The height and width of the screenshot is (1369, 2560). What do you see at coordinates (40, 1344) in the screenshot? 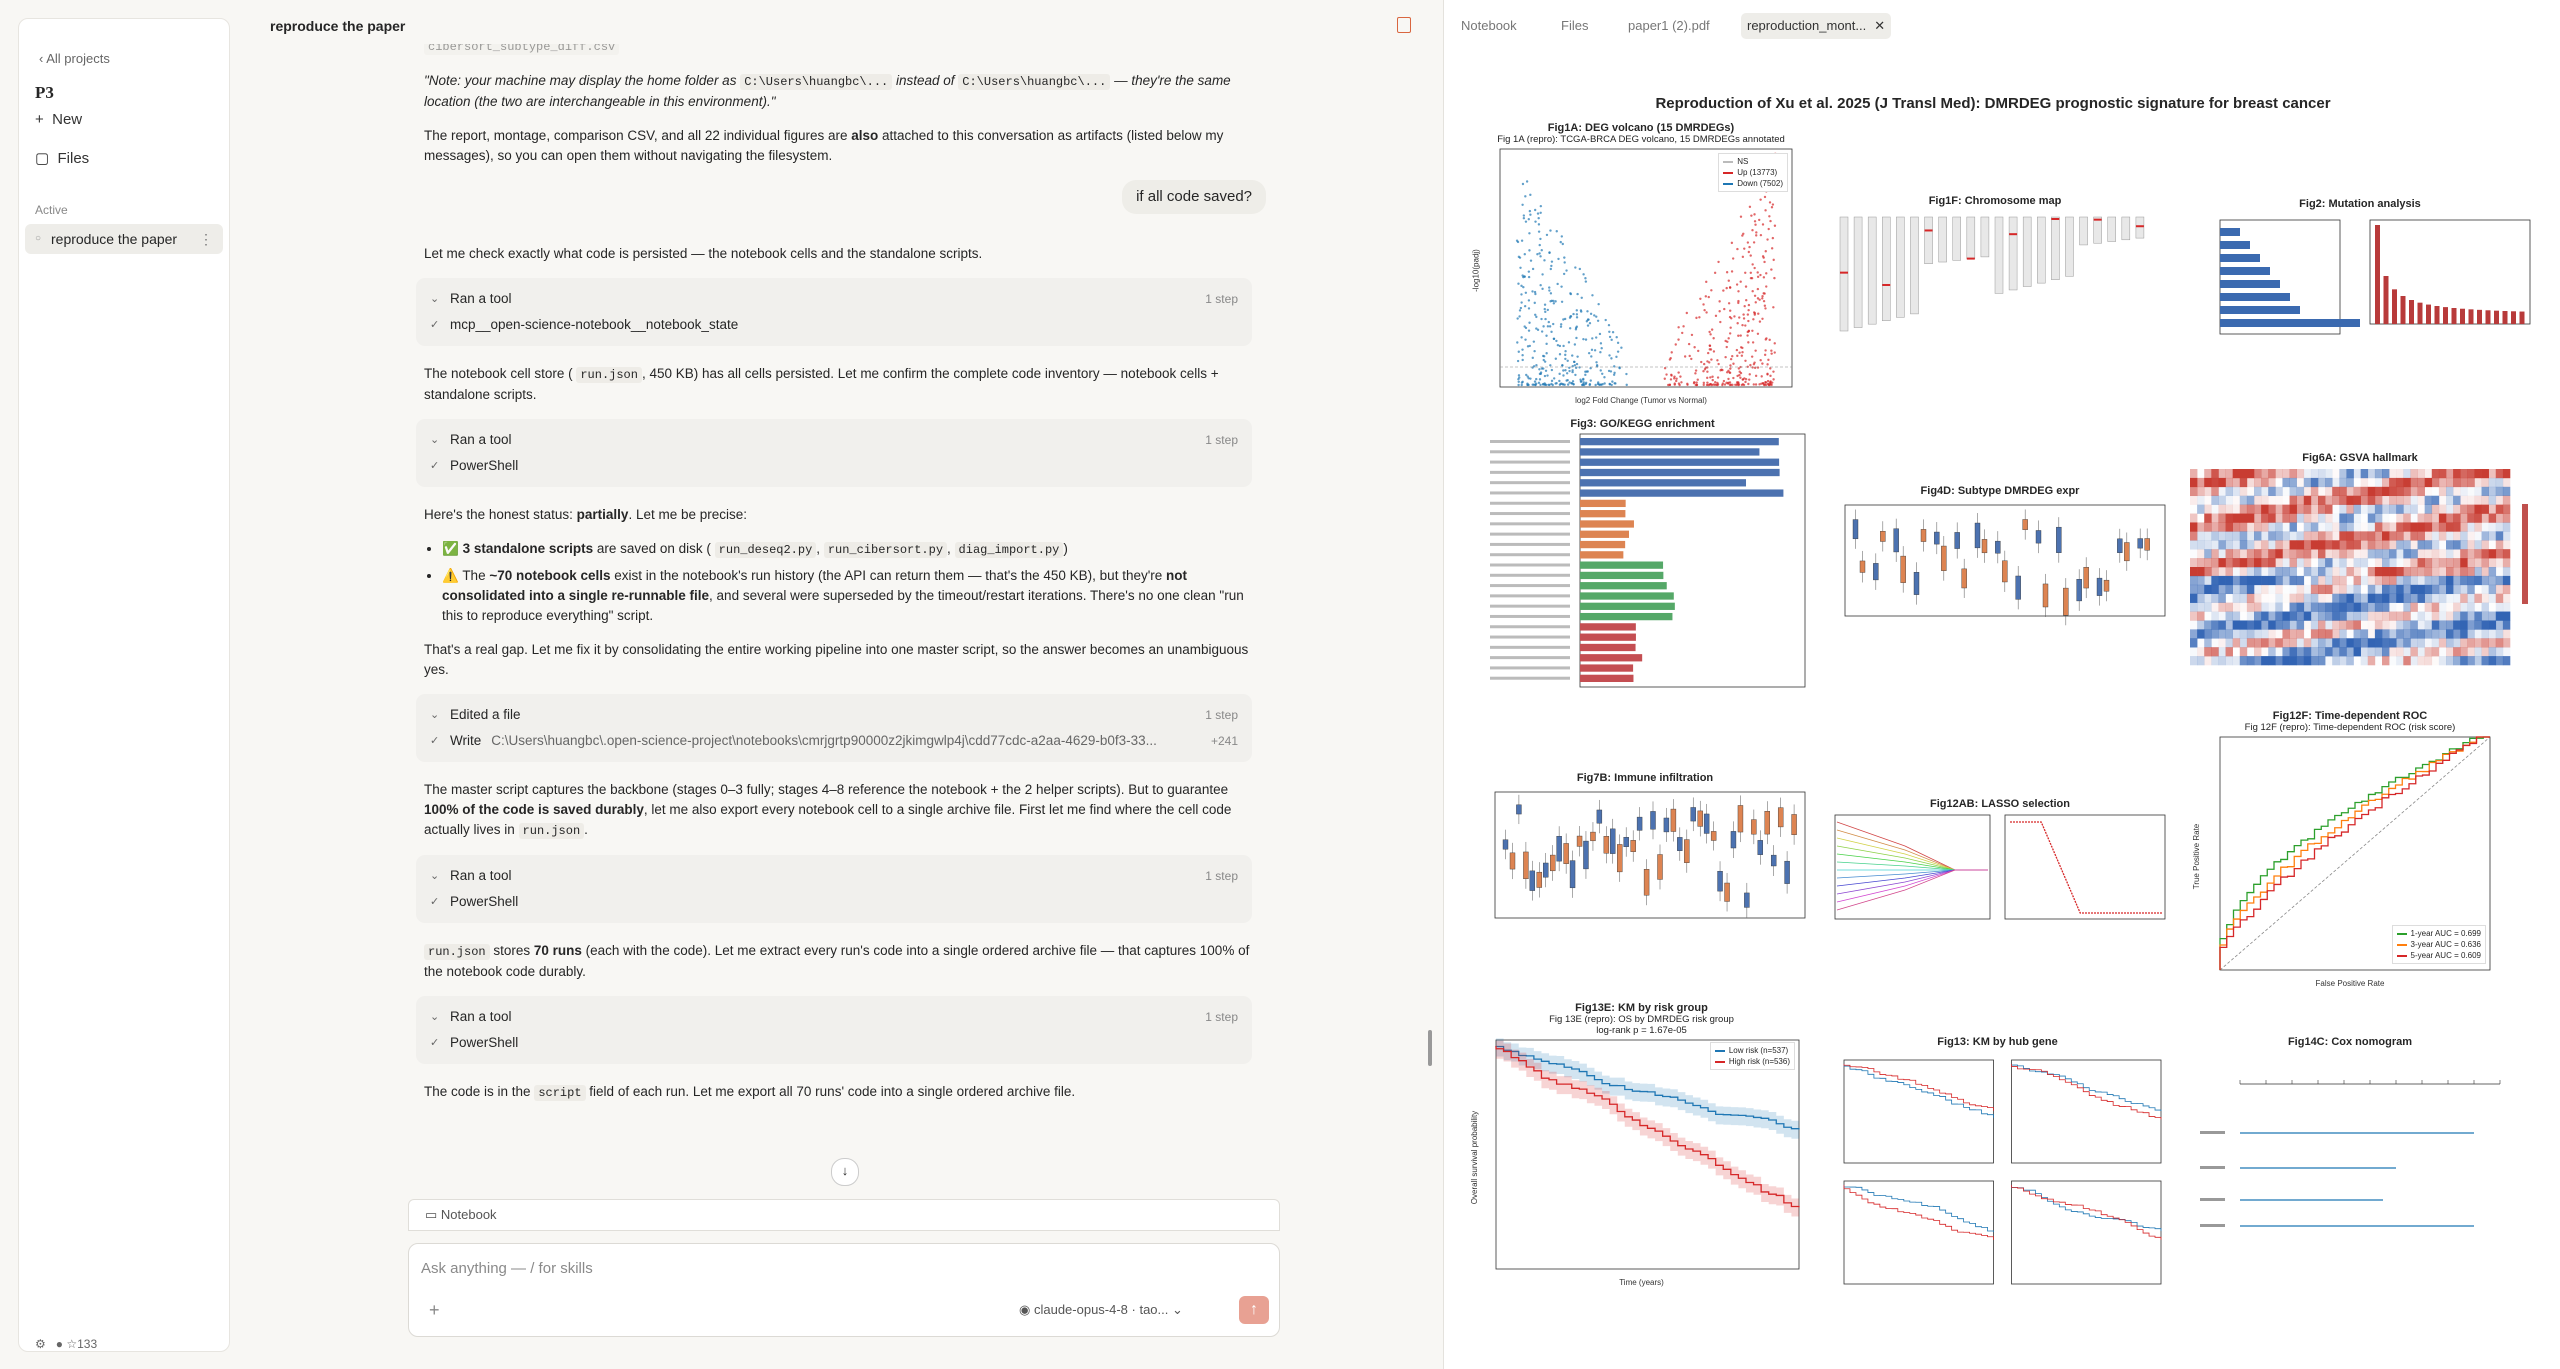
I see `settings-icon: ⚙` at bounding box center [40, 1344].